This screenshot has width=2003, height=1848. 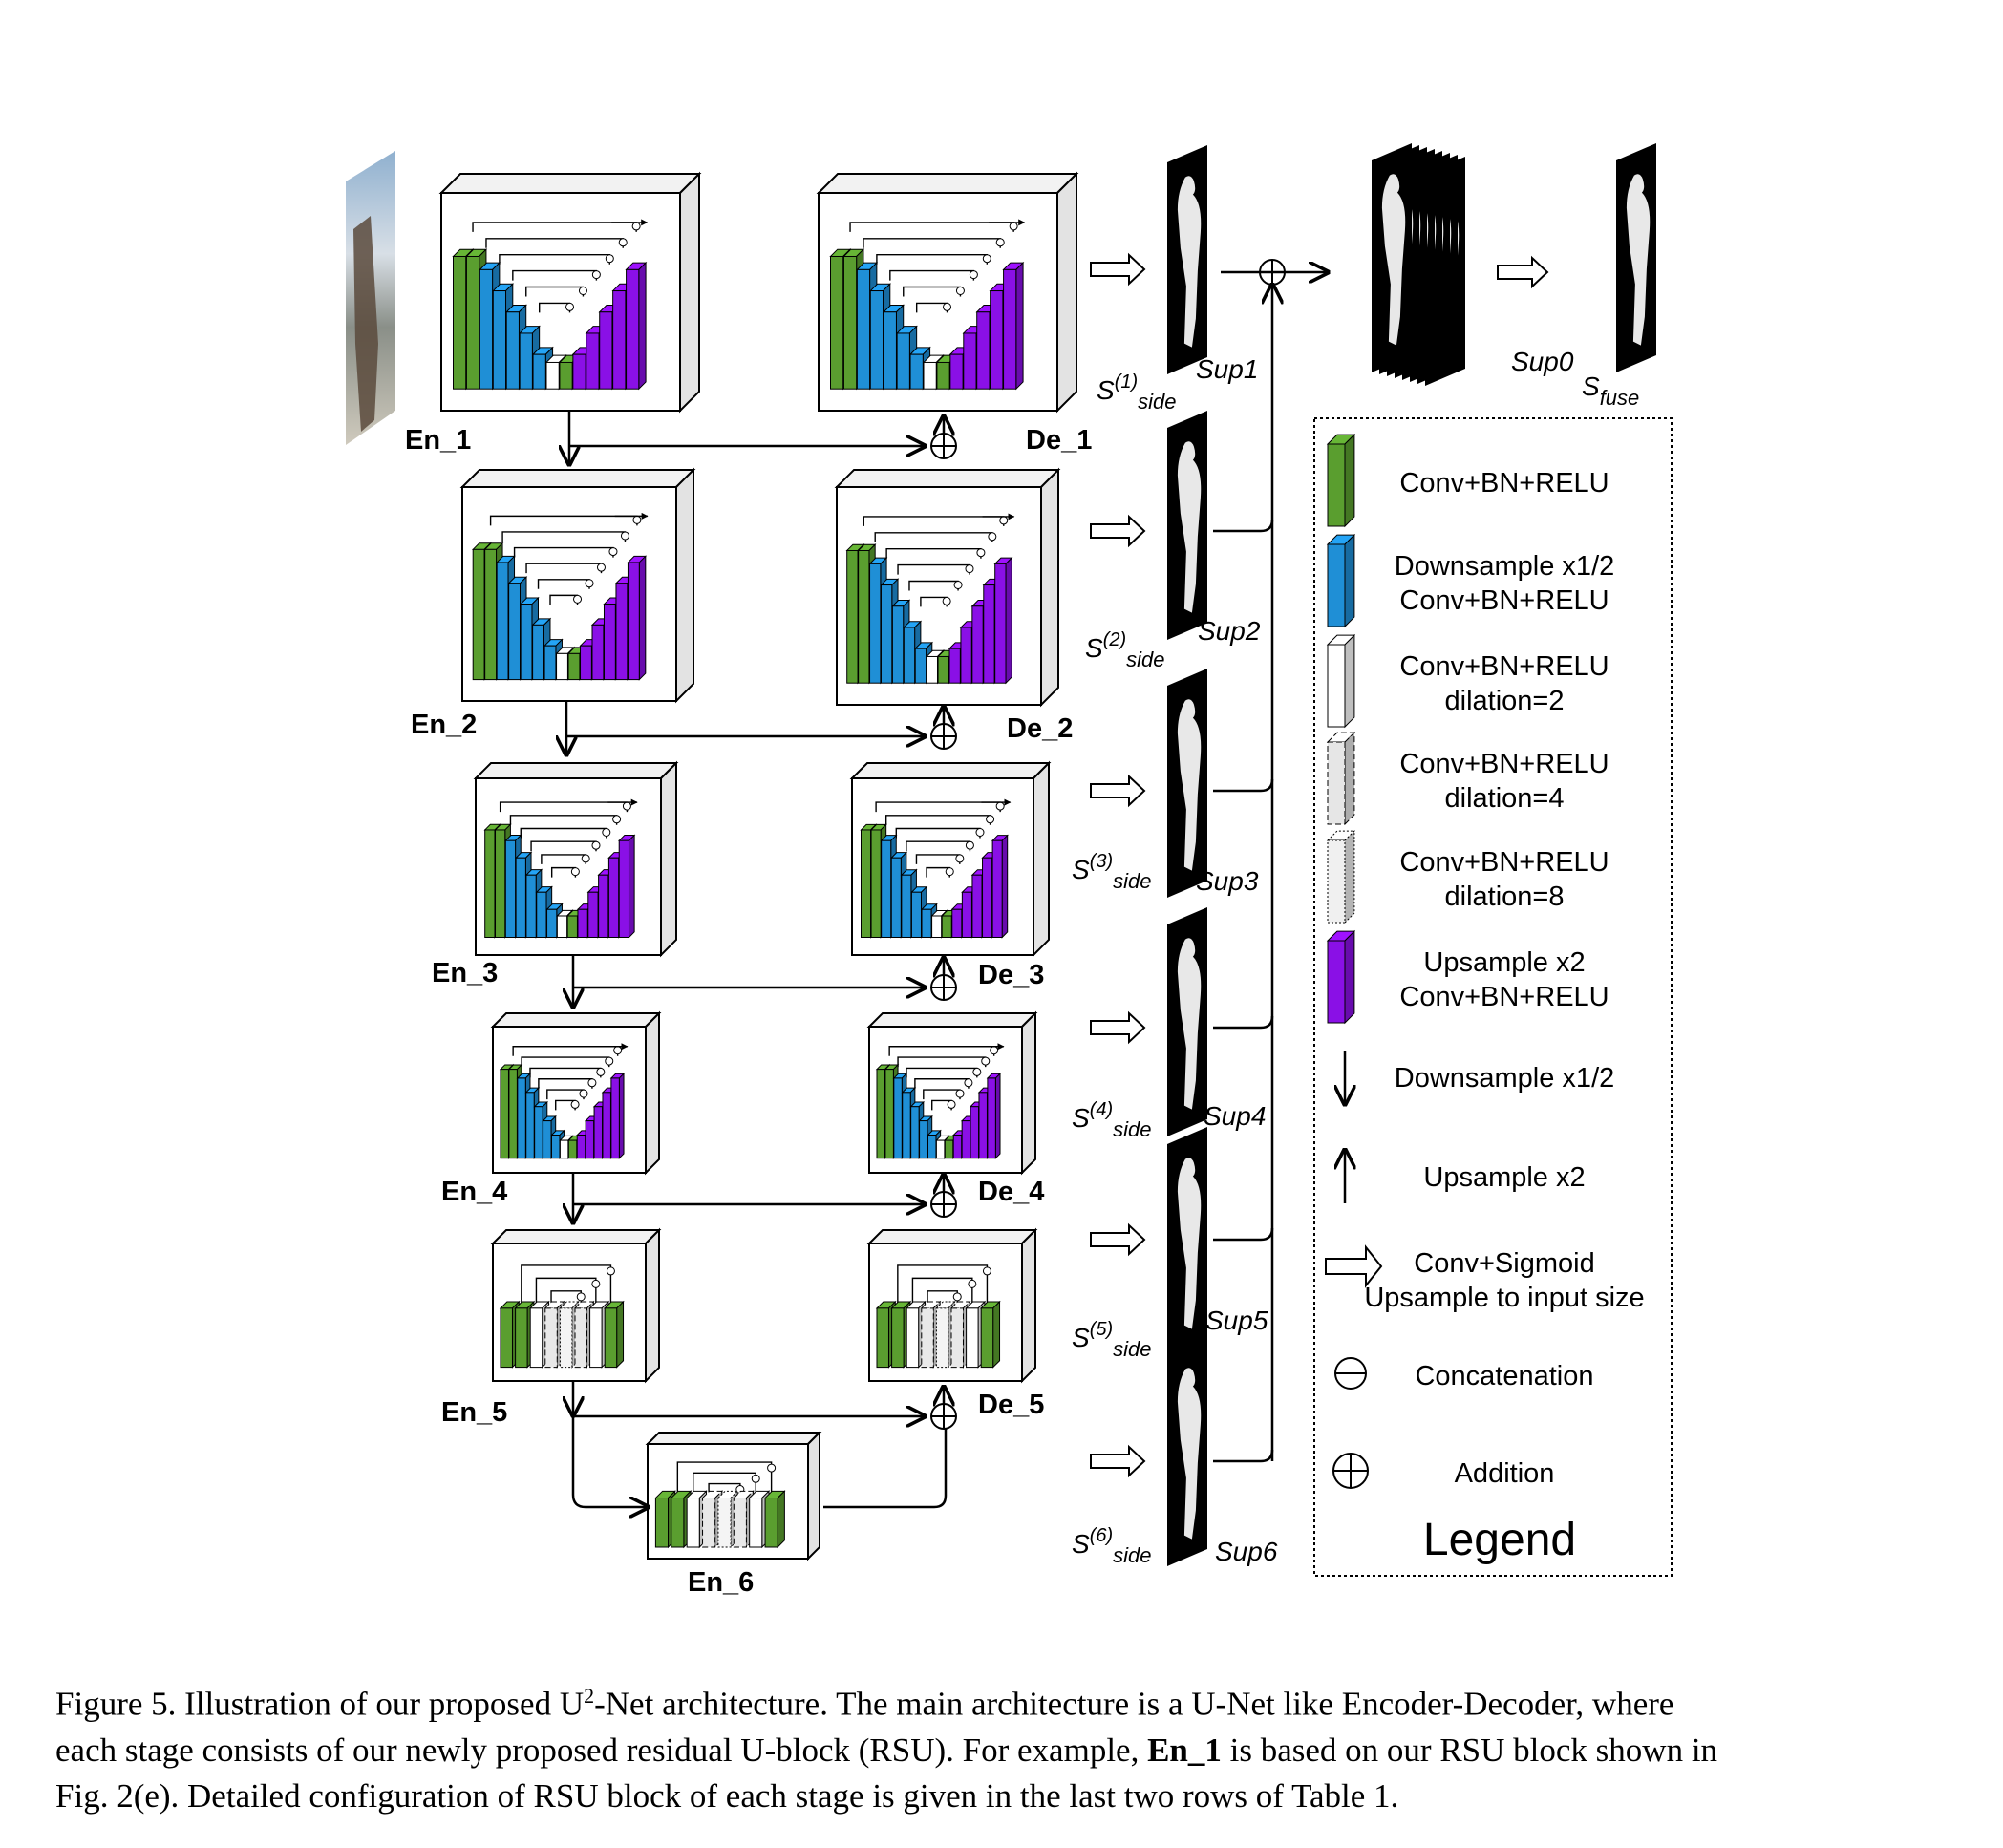 What do you see at coordinates (1504, 1298) in the screenshot?
I see `legend-item-text: Upsample to input size` at bounding box center [1504, 1298].